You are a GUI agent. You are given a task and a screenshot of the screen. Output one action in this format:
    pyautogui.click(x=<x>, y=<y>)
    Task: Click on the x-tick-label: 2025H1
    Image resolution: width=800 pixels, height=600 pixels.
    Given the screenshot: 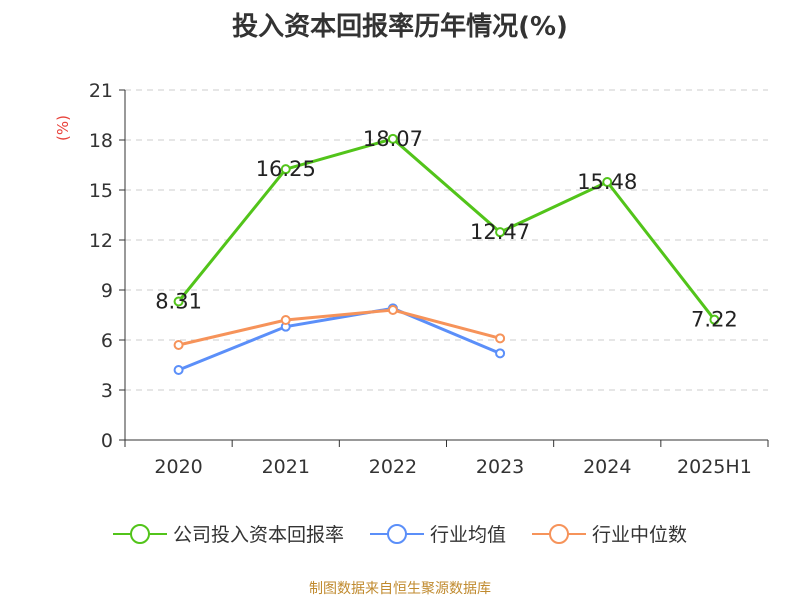 What is the action you would take?
    pyautogui.click(x=714, y=467)
    